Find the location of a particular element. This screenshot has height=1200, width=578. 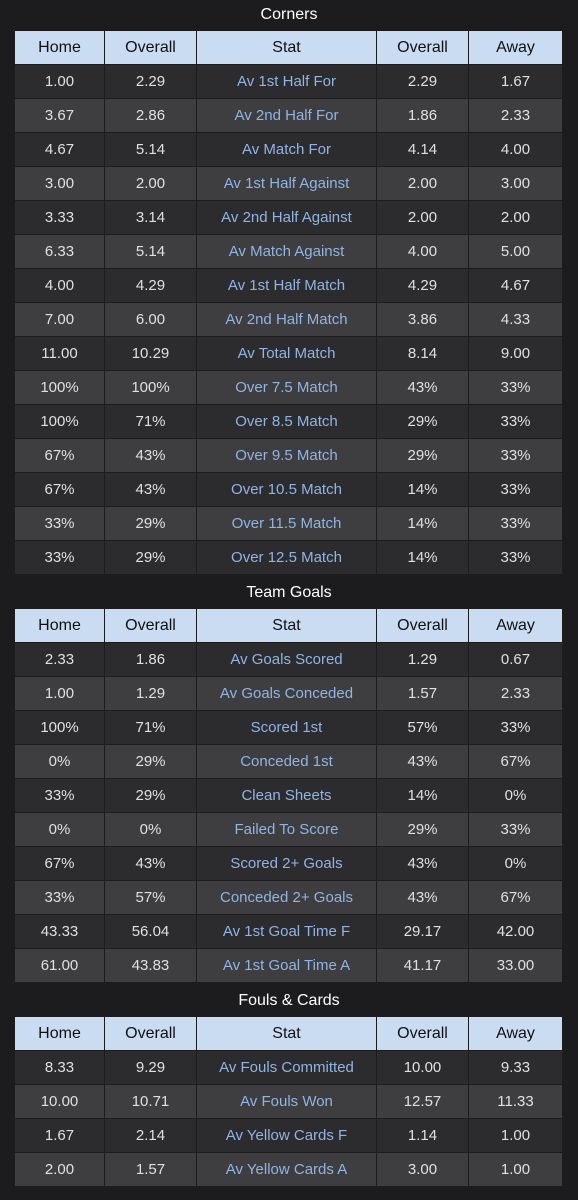

stat-link: Av Yellow Cards A is located at coordinates (286, 1169).